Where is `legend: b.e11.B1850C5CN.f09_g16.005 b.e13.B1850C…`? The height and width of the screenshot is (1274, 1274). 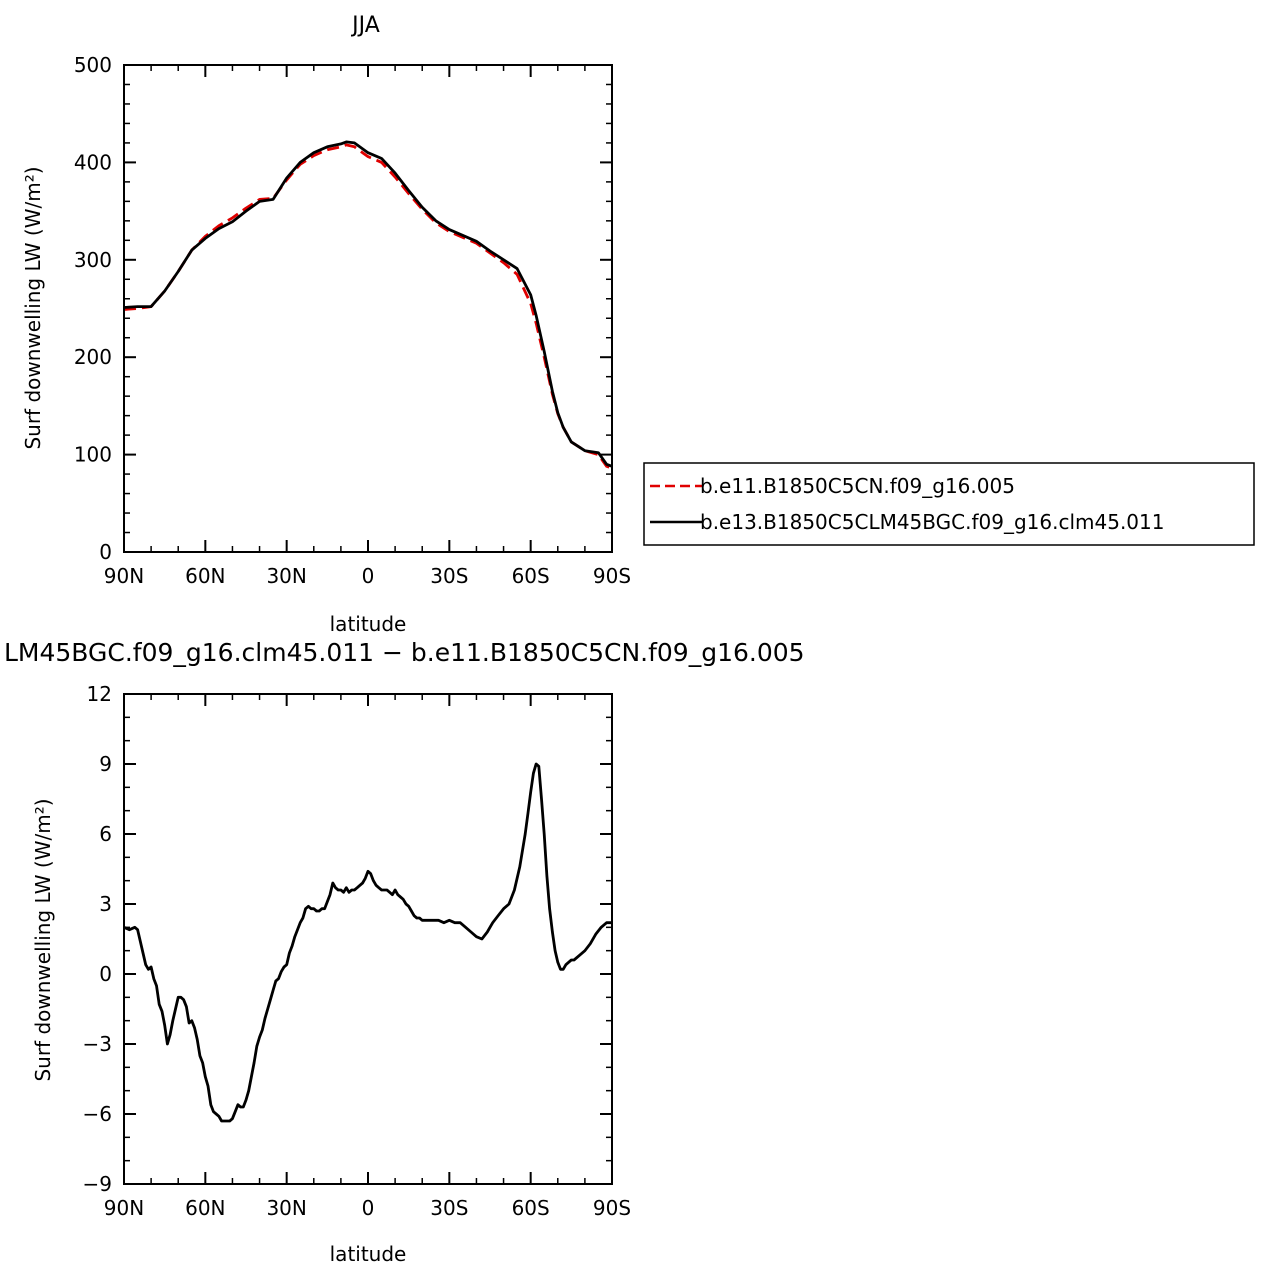
legend: b.e11.B1850C5CN.f09_g16.005 b.e13.B1850C… is located at coordinates (949, 504).